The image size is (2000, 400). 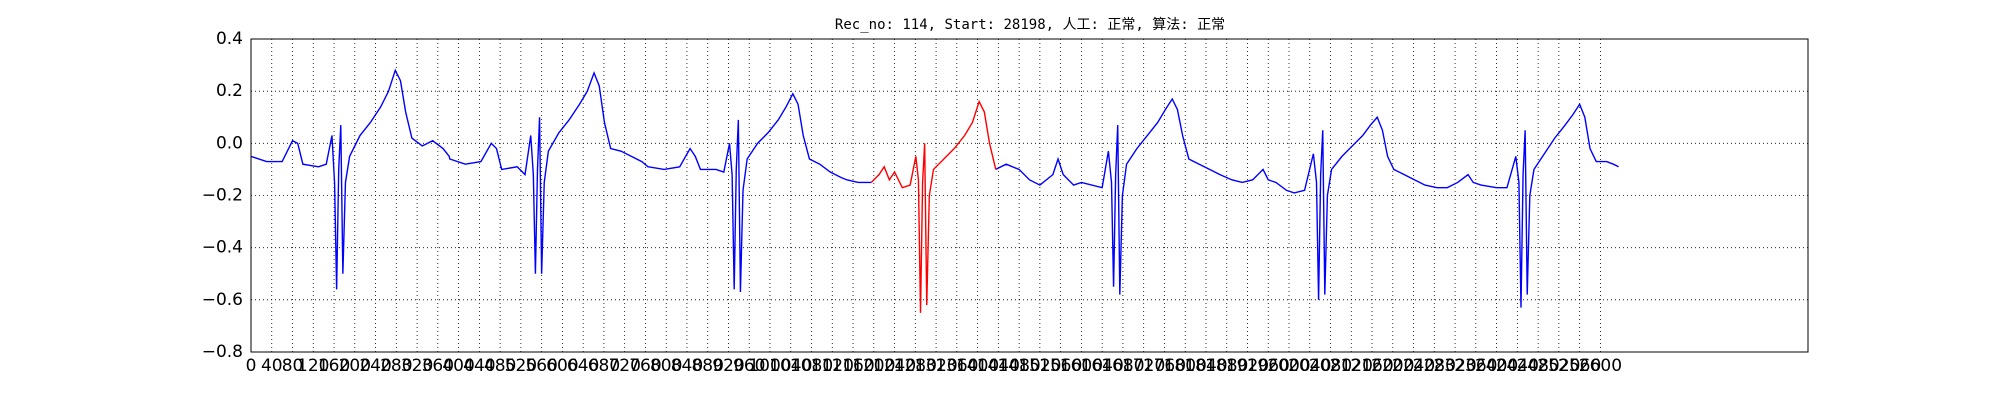 I want to click on x-tick-label: 2240, so click(x=1413, y=366).